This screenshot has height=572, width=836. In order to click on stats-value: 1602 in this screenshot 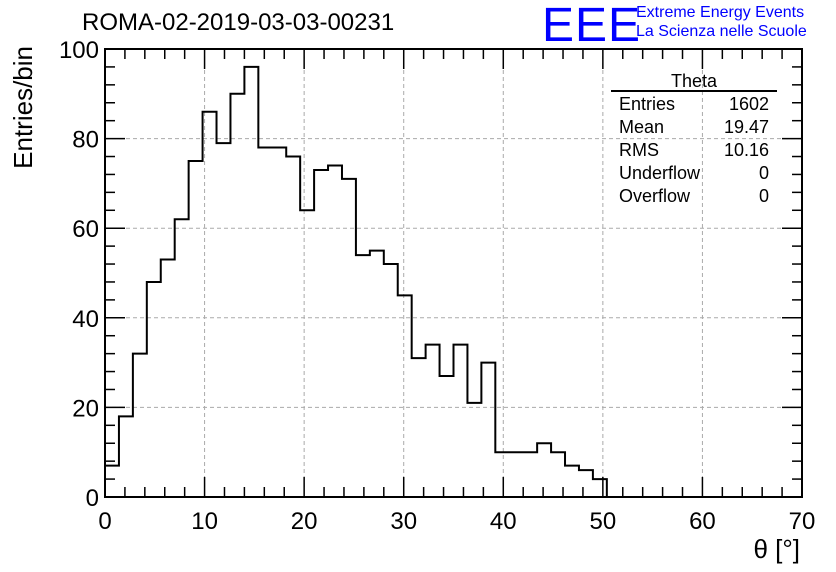, I will do `click(749, 104)`.